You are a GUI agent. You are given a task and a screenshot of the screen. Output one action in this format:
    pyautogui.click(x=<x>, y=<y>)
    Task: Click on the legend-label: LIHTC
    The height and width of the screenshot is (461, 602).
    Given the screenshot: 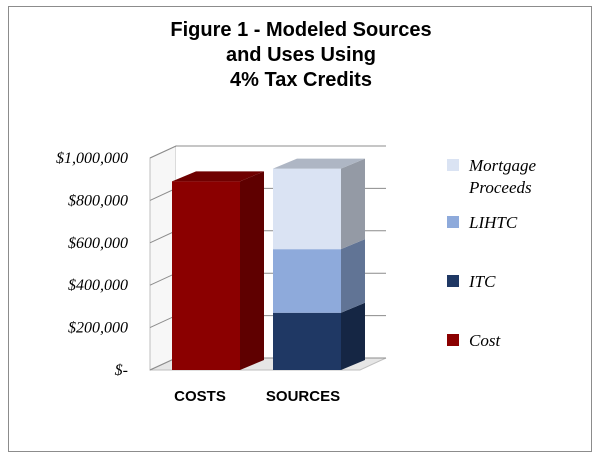 What is the action you would take?
    pyautogui.click(x=493, y=222)
    